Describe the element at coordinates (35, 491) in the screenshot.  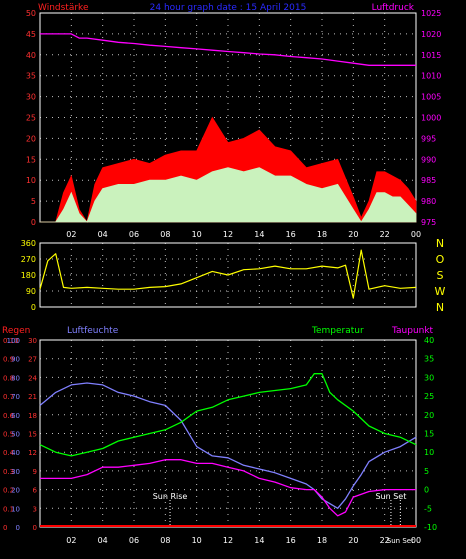
I see `inner-y-tick-label: 6` at that location.